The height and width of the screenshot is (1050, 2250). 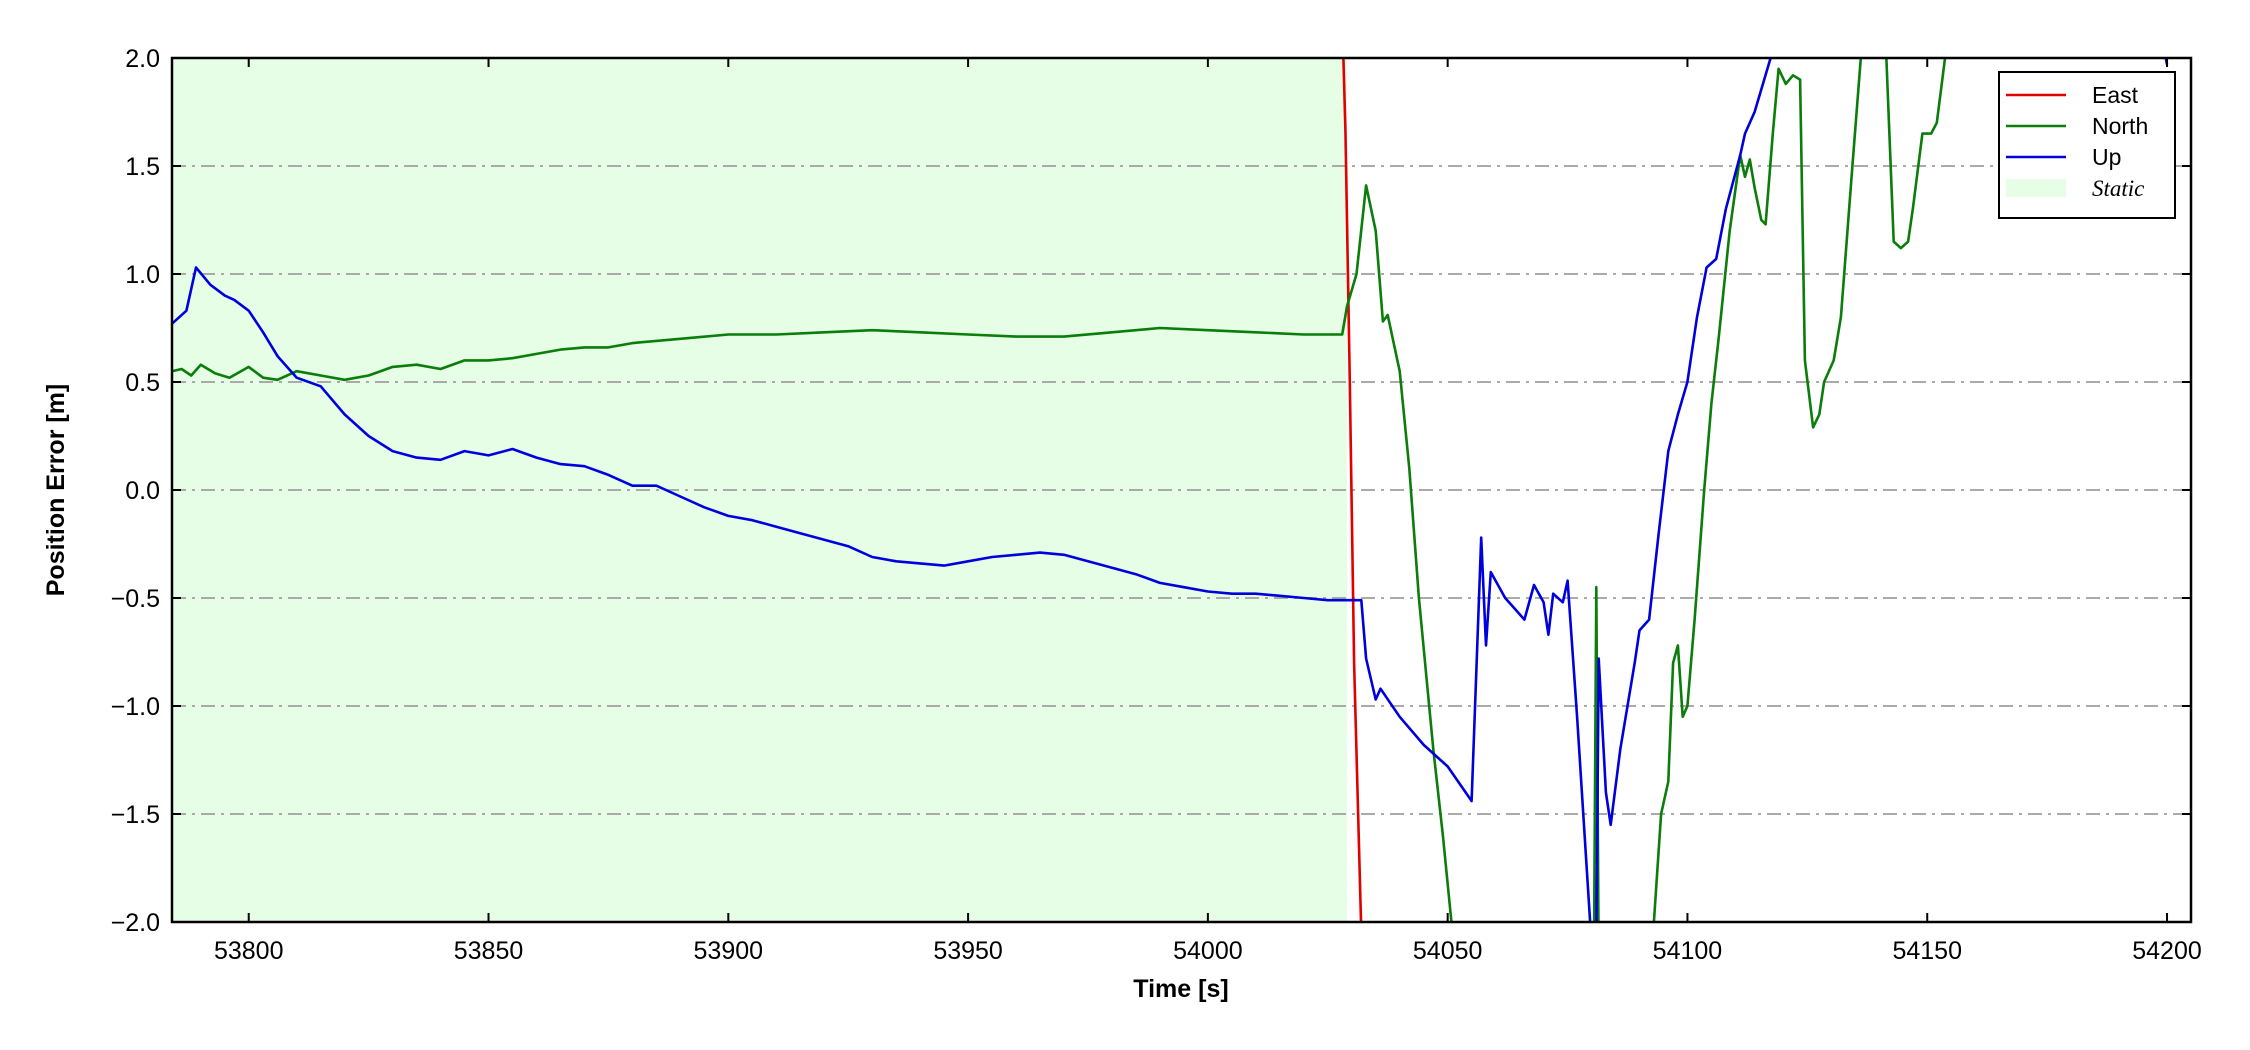 What do you see at coordinates (135, 707) in the screenshot?
I see `y-tick-label: −1.0` at bounding box center [135, 707].